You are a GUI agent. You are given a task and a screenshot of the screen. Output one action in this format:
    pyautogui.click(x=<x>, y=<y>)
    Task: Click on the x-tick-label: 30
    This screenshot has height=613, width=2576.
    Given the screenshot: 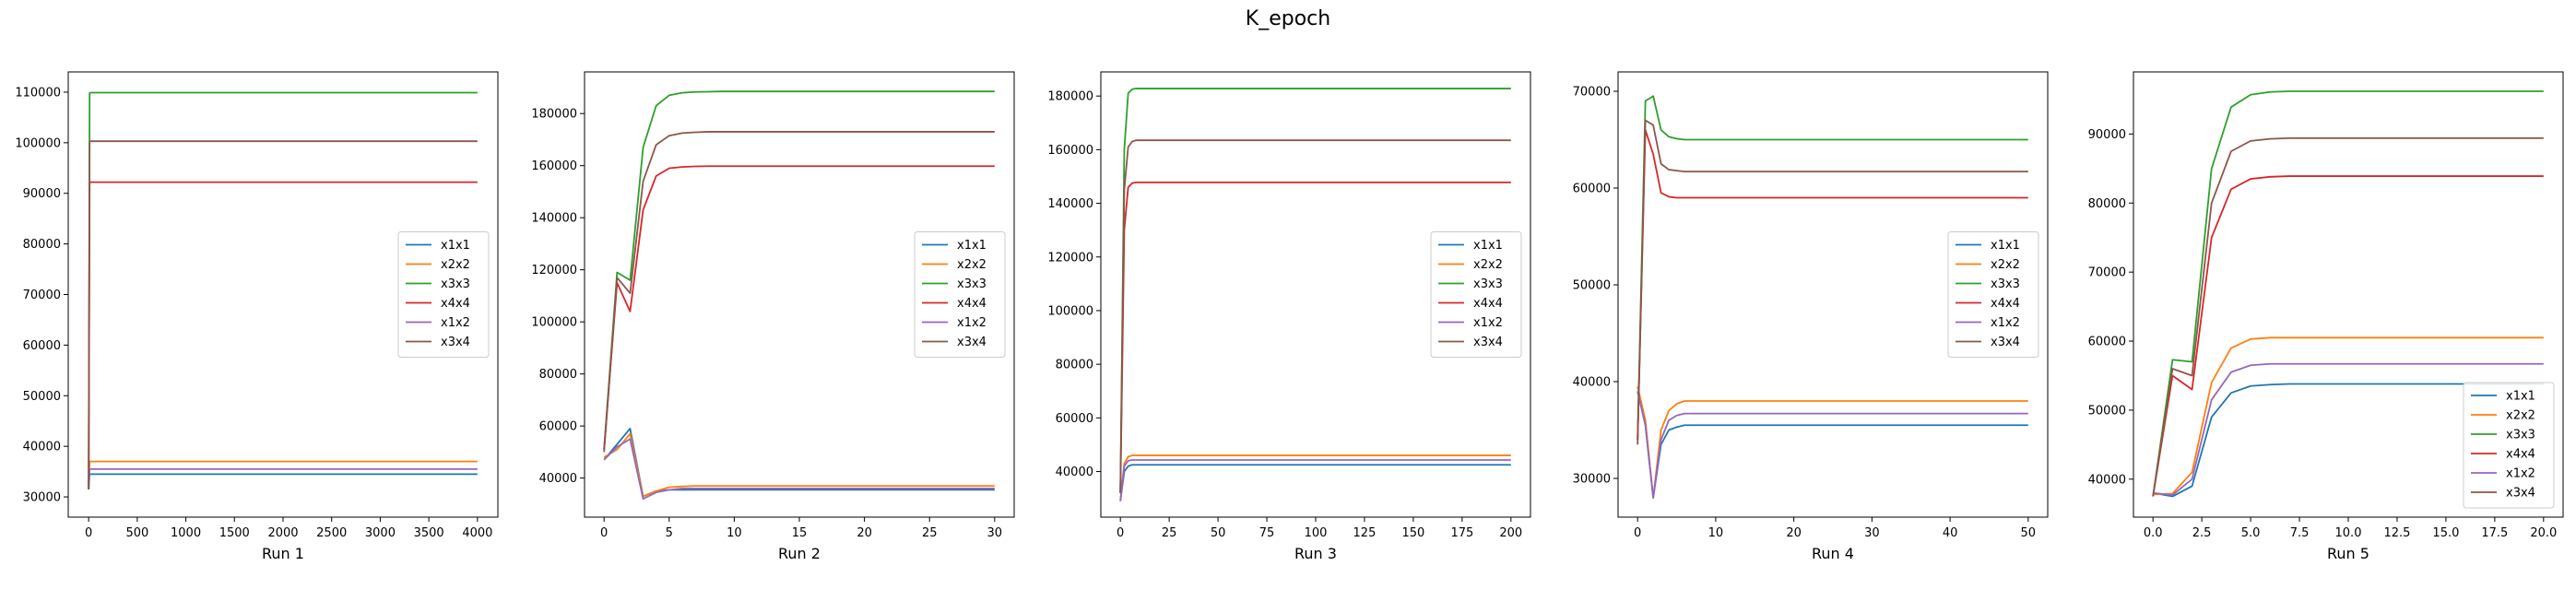 What is the action you would take?
    pyautogui.click(x=995, y=533)
    